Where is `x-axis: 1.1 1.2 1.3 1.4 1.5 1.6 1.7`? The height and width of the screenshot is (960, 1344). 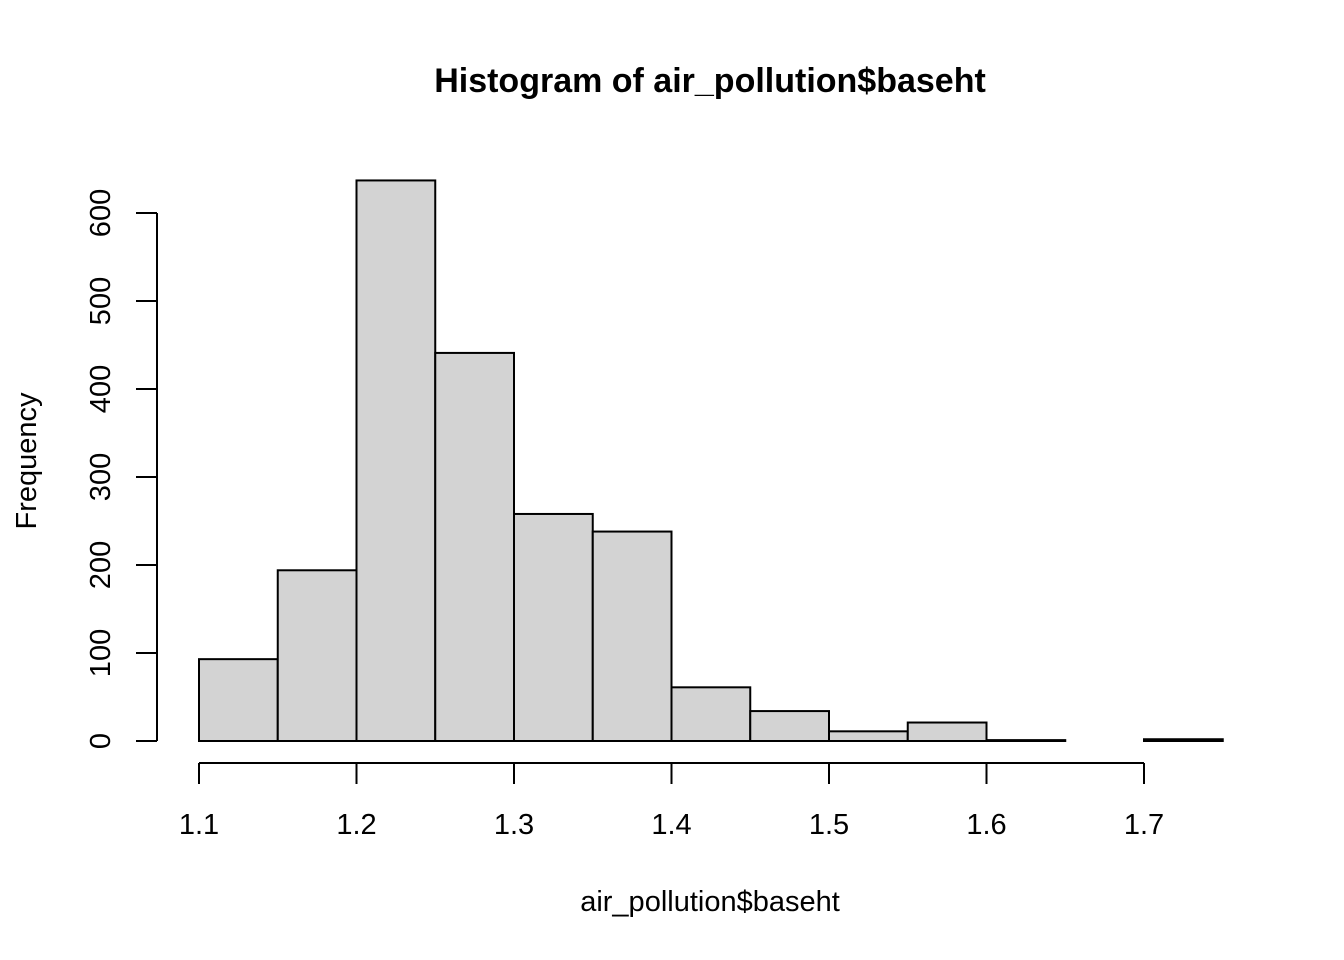 x-axis: 1.1 1.2 1.3 1.4 1.5 1.6 1.7 is located at coordinates (671, 801).